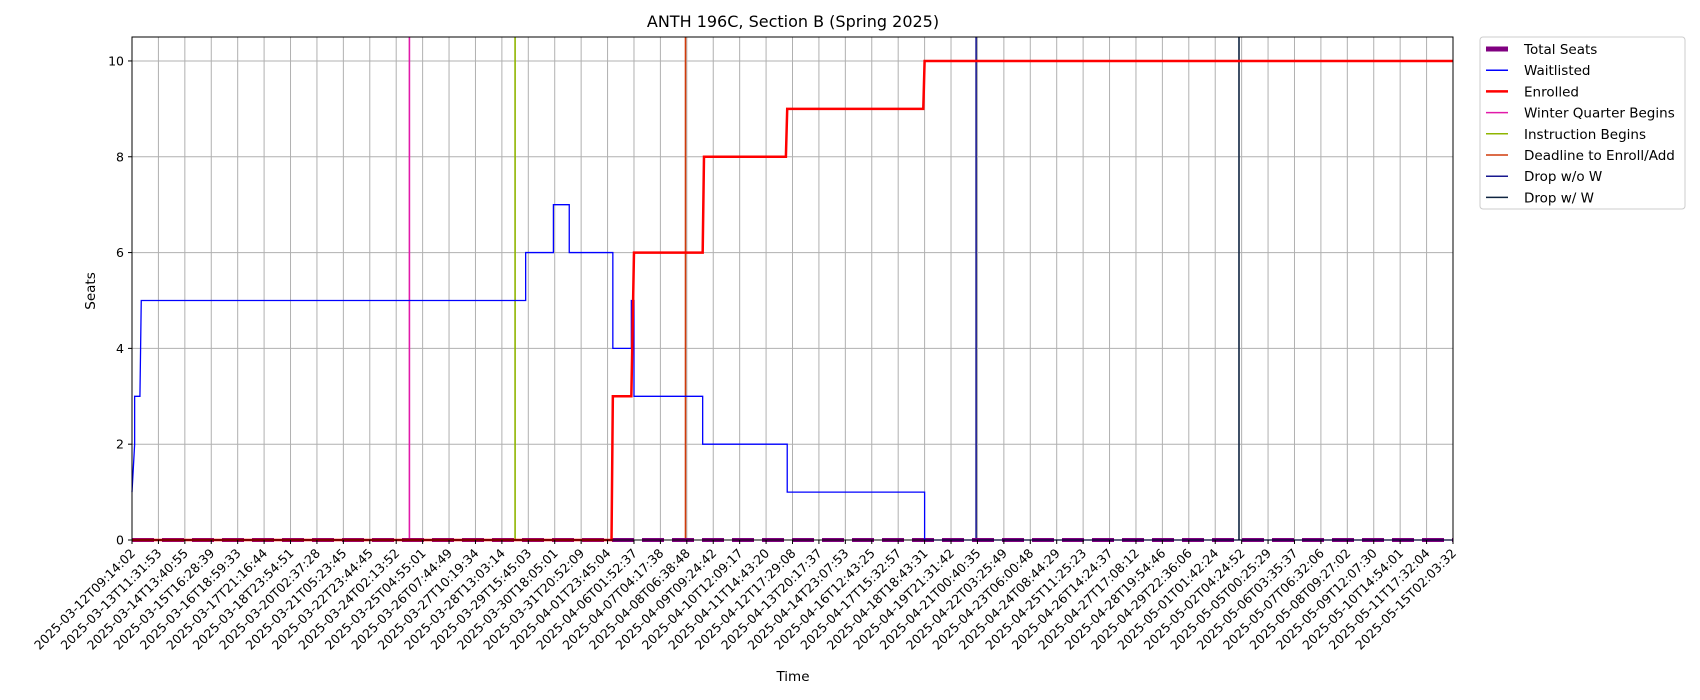 This screenshot has width=1700, height=700. What do you see at coordinates (120, 348) in the screenshot?
I see `y-tick-label: 4` at bounding box center [120, 348].